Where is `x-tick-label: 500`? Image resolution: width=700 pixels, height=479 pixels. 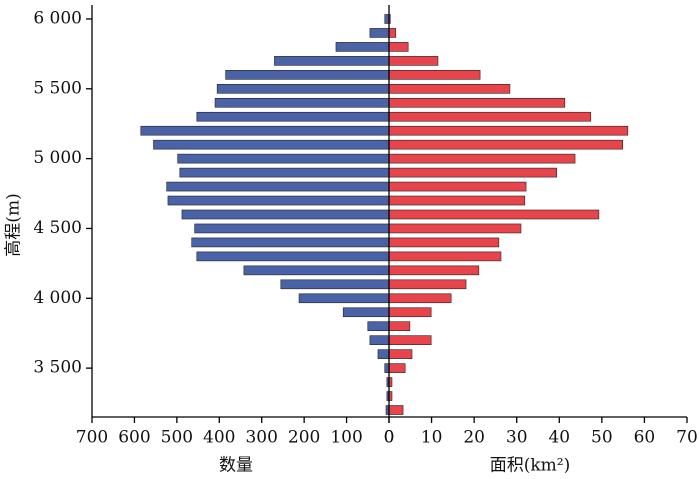
x-tick-label: 500 is located at coordinates (177, 438).